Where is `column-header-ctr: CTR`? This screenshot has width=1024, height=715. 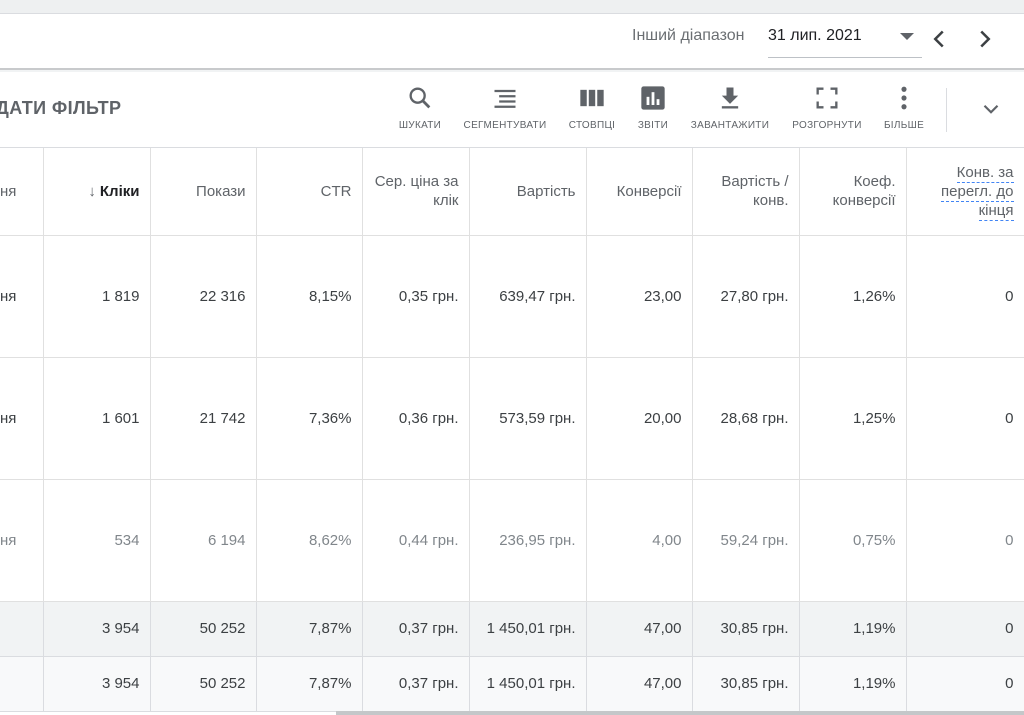 column-header-ctr: CTR is located at coordinates (309, 192).